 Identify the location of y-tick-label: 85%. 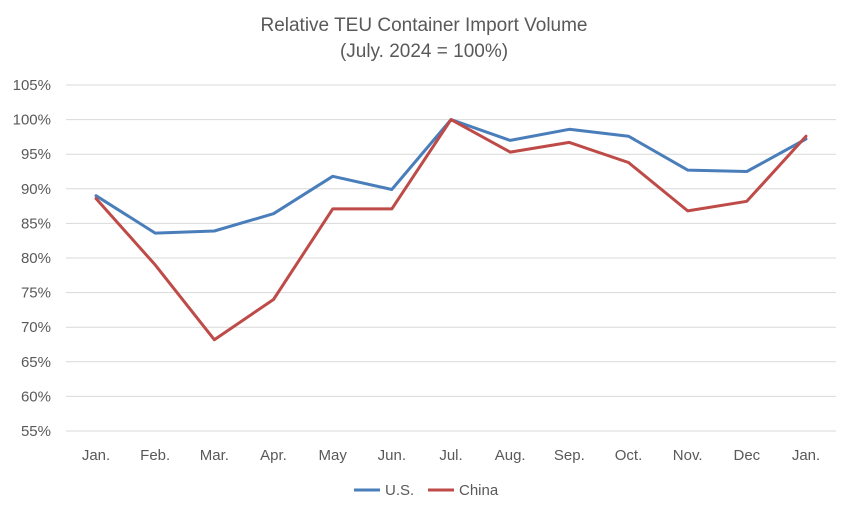
(36, 223).